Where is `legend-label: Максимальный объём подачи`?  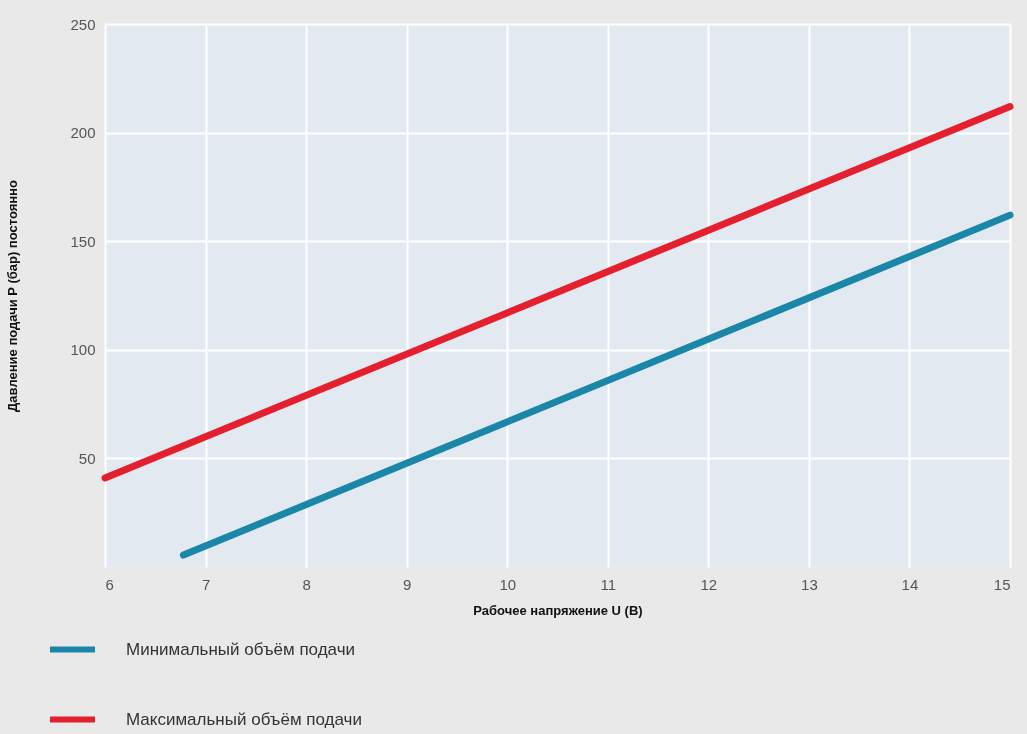
legend-label: Максимальный объём подачи is located at coordinates (244, 719).